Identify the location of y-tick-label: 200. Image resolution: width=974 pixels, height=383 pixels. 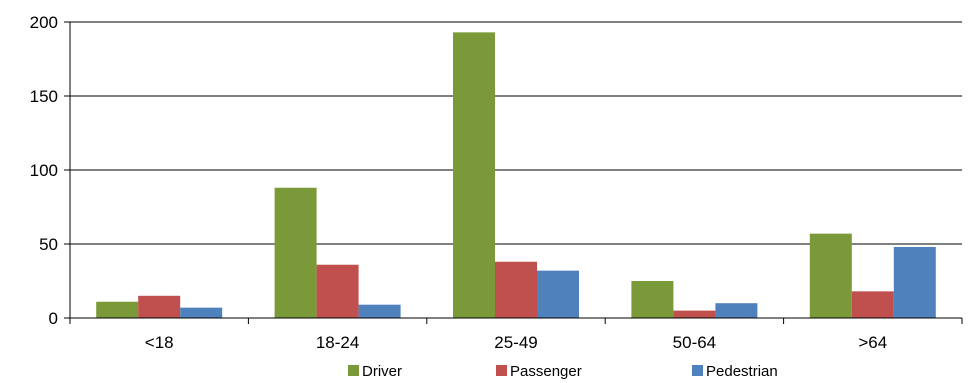
(44, 22).